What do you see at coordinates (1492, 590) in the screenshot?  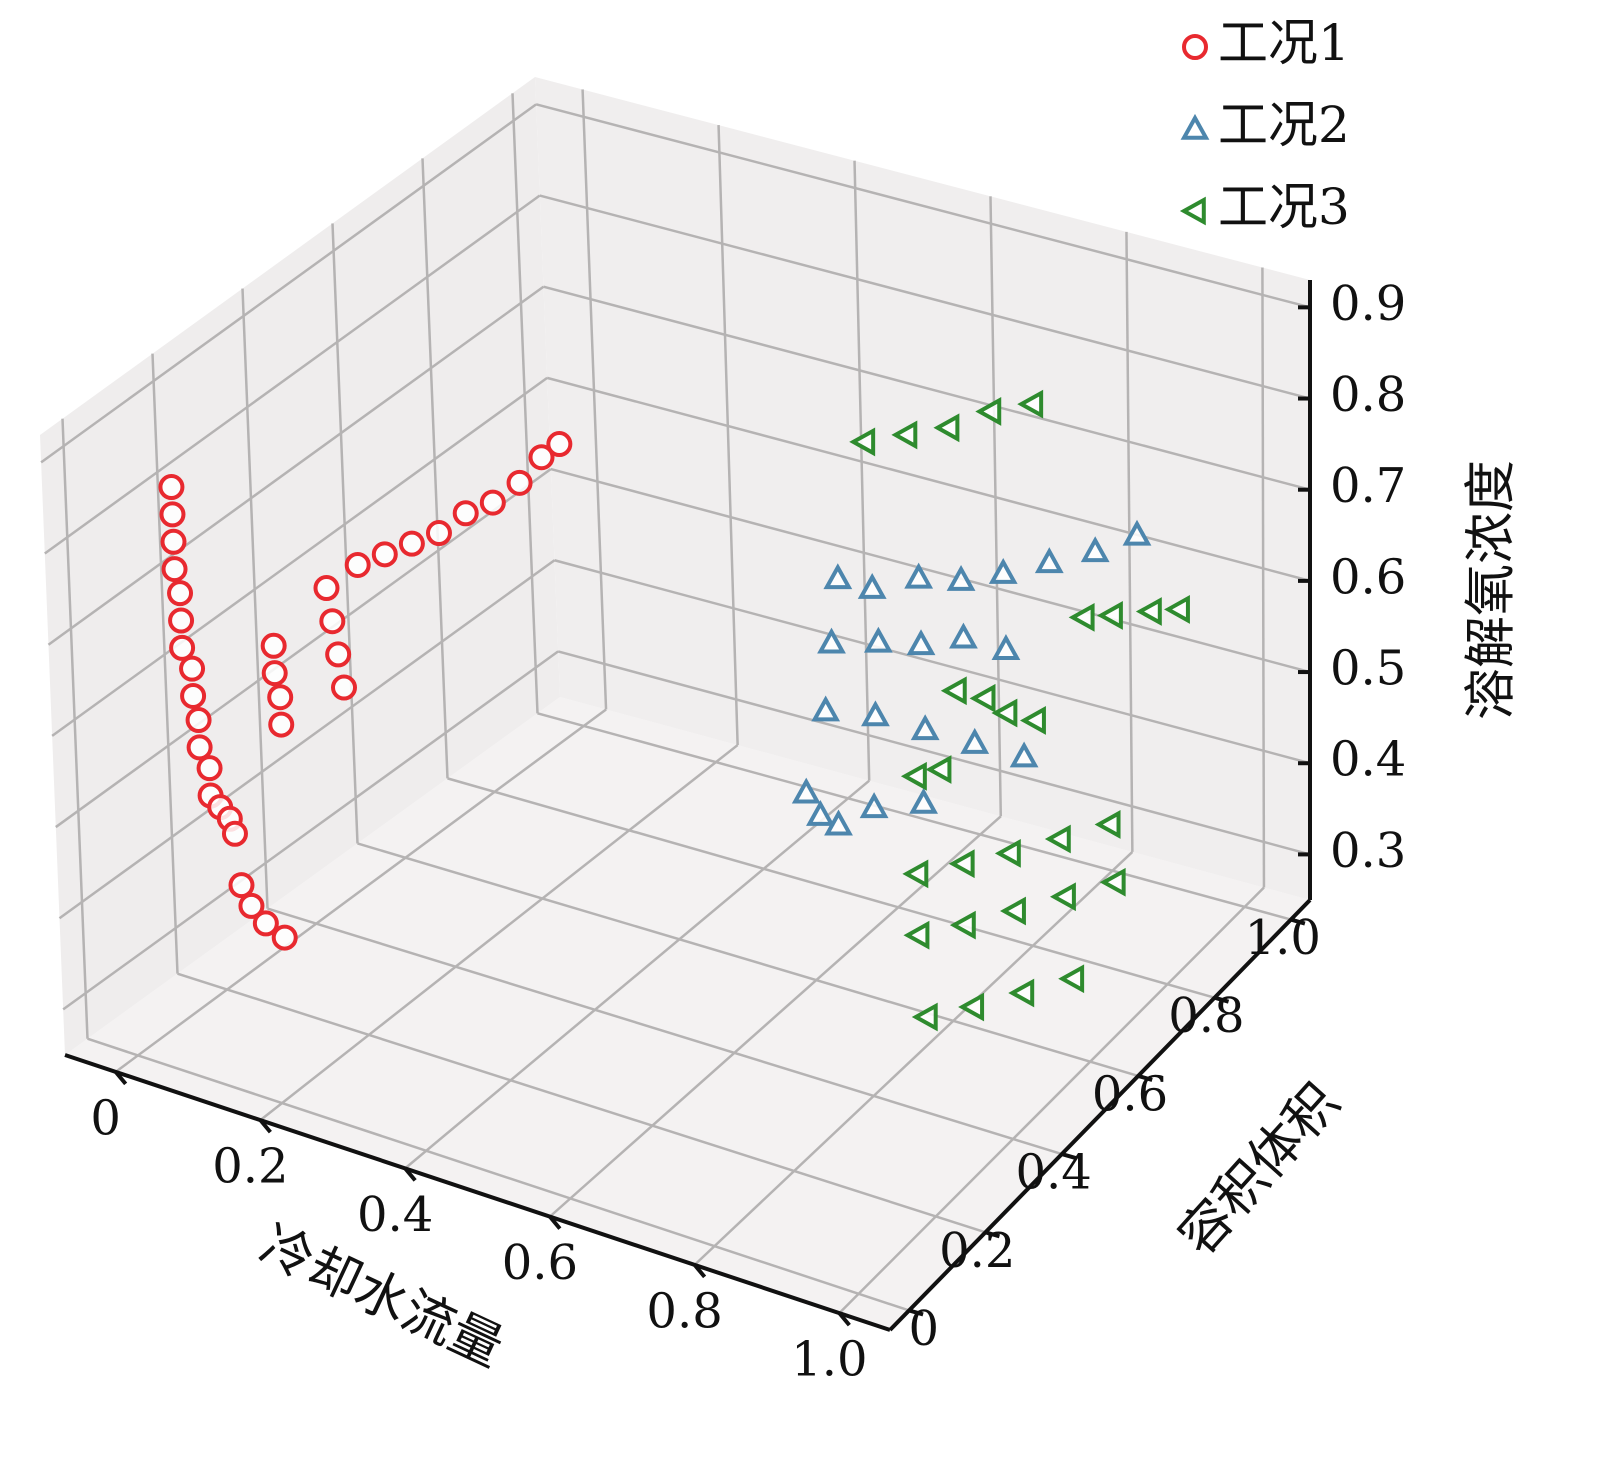 I see `z-axis-label: 溶解氧浓度` at bounding box center [1492, 590].